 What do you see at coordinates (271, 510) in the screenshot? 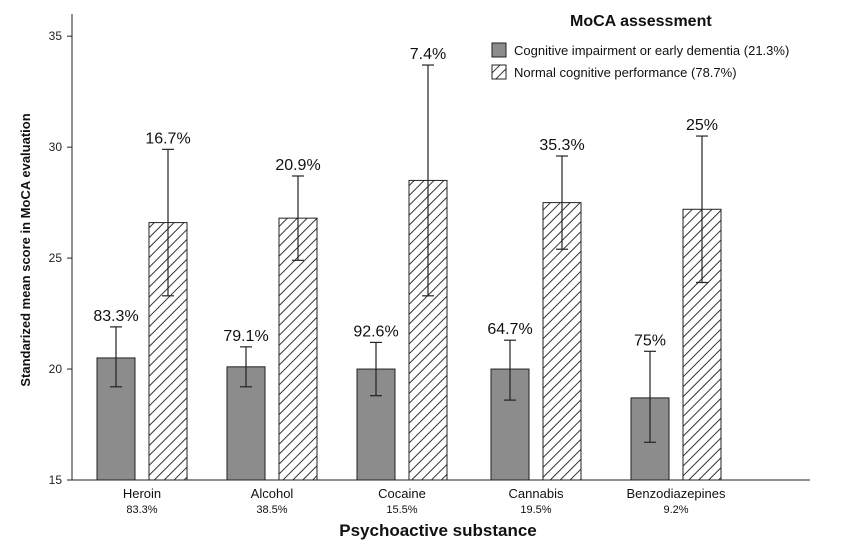
I see `category-share-label: 38.5%` at bounding box center [271, 510].